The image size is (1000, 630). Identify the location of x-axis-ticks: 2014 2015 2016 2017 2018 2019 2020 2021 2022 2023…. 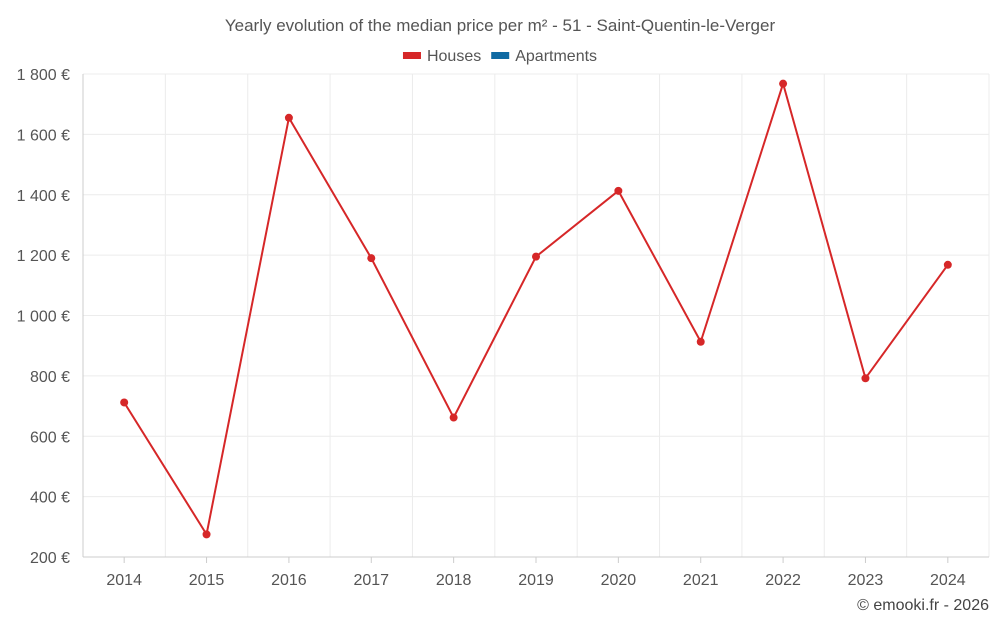
(536, 573).